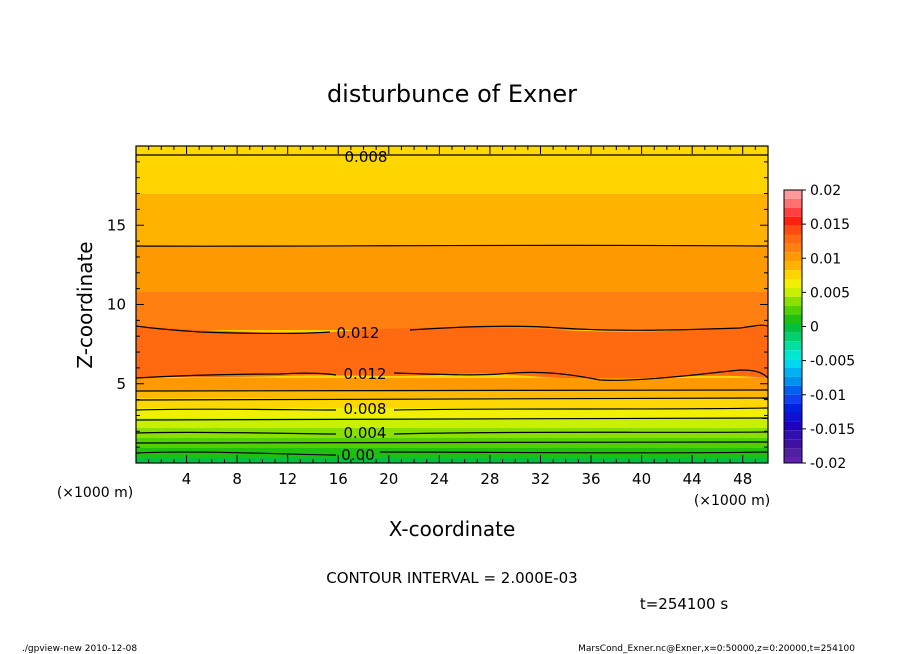  What do you see at coordinates (187, 479) in the screenshot?
I see `x-tick-label: 4` at bounding box center [187, 479].